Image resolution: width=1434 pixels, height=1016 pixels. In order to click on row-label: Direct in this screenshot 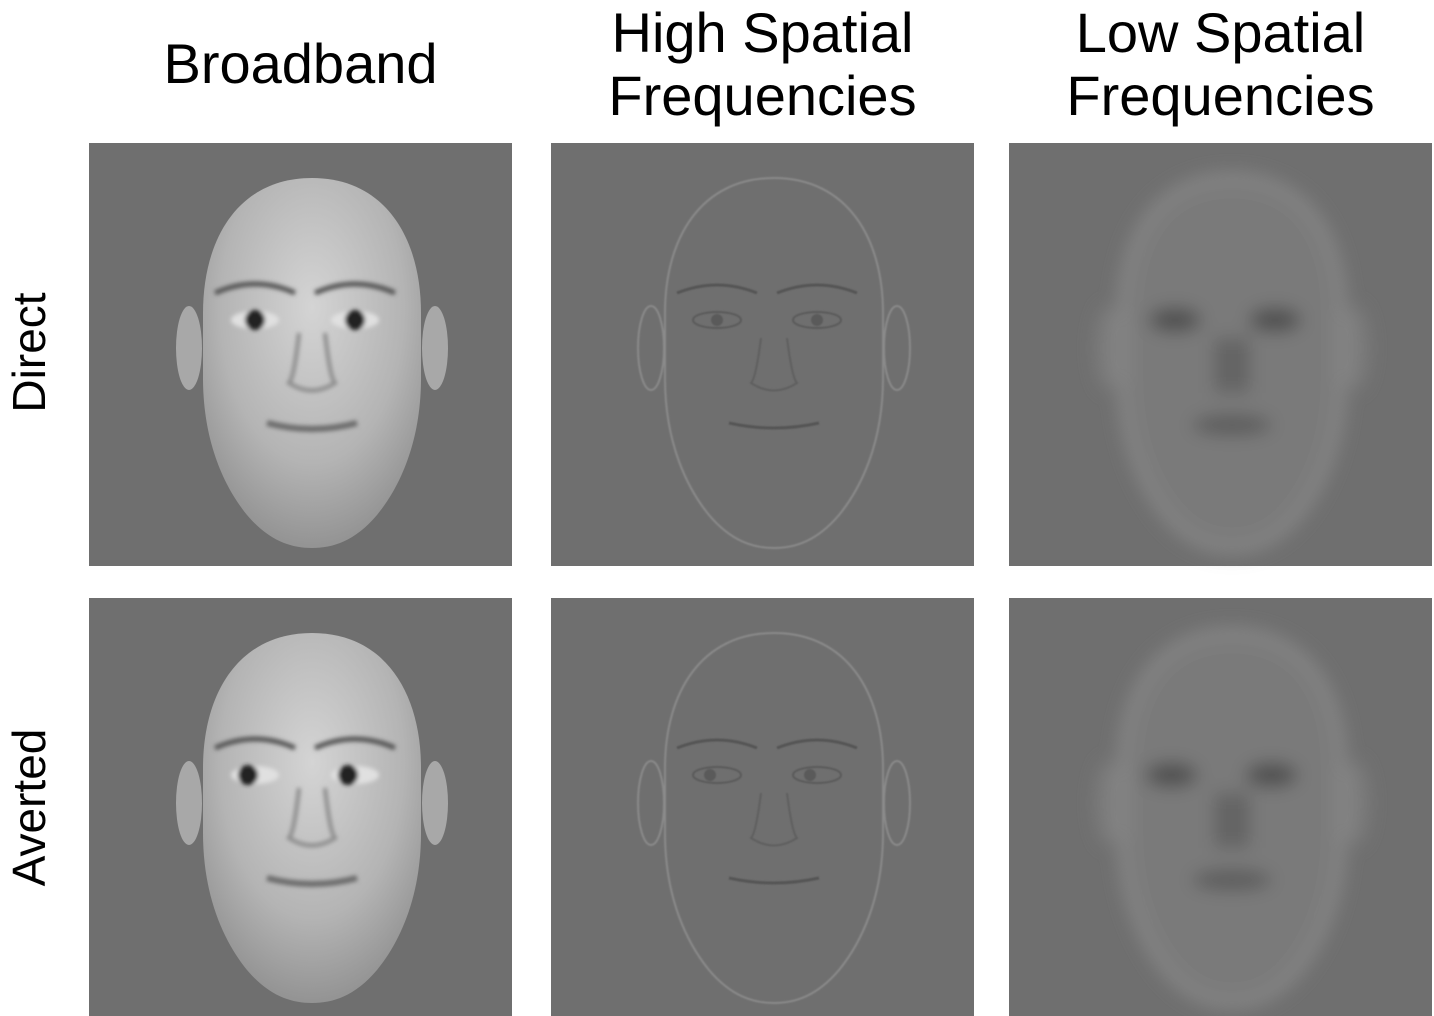, I will do `click(29, 352)`.